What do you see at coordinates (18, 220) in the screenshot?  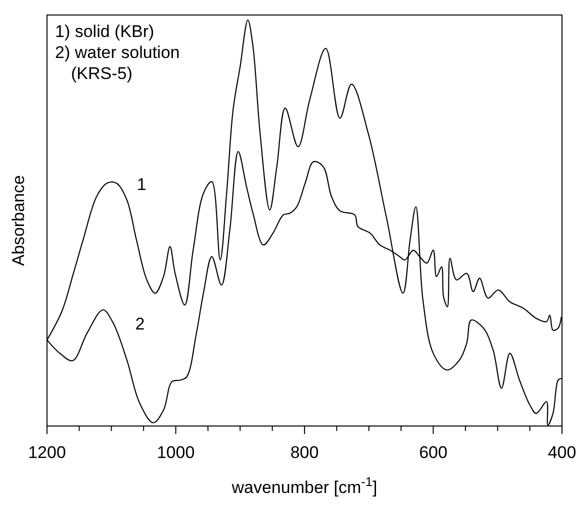 I see `y-axis-title: Absorbance` at bounding box center [18, 220].